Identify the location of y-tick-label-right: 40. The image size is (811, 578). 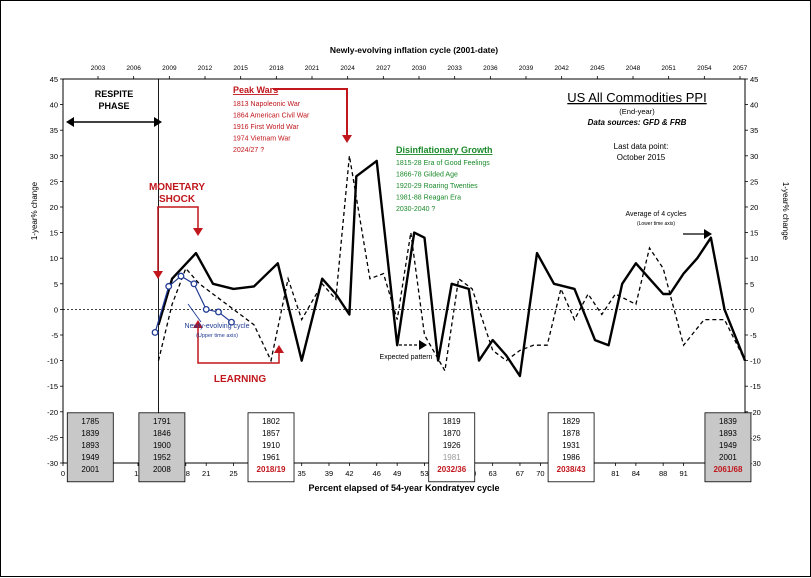
(754, 105).